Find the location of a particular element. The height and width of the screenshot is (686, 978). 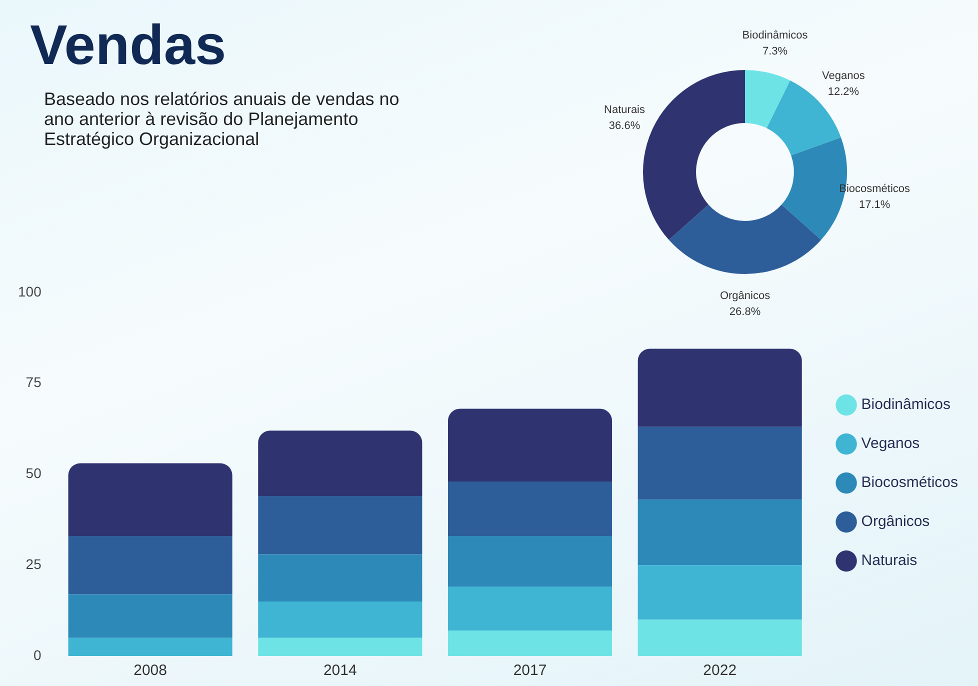

y-tick-label: 25 is located at coordinates (34, 564).